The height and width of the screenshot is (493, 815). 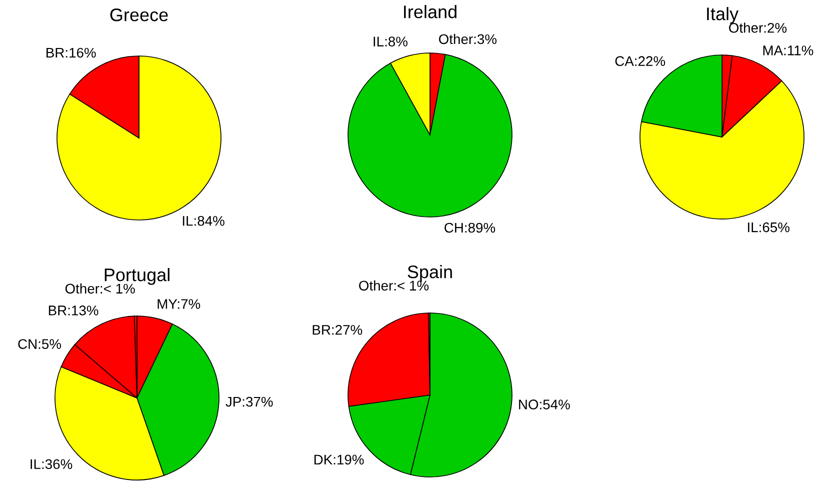 I want to click on slice-label: MY:7%, so click(x=179, y=304).